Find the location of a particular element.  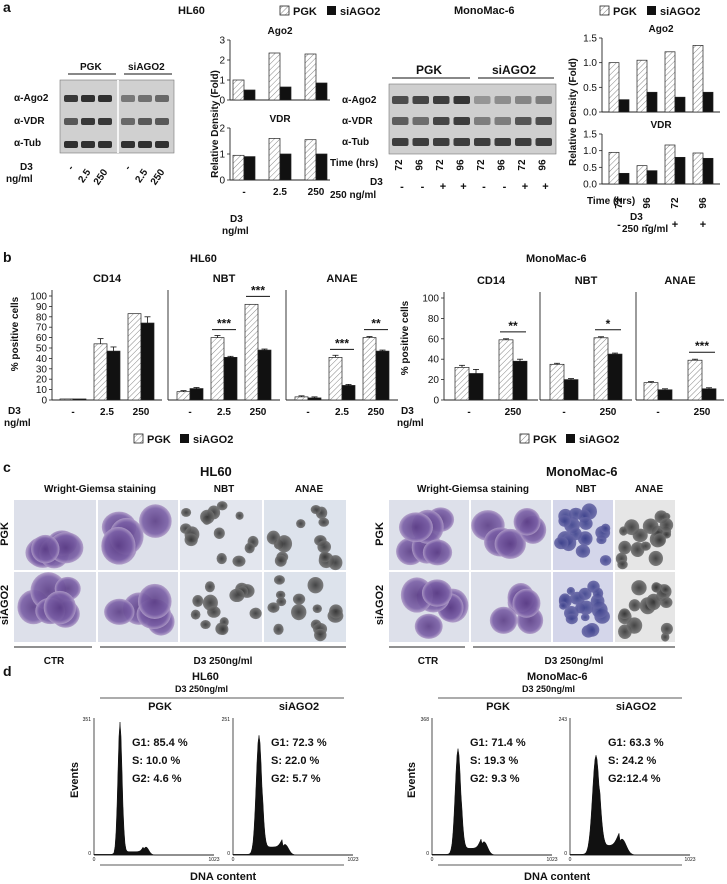

histogram-g1: G1: 72.3 % is located at coordinates (299, 743).